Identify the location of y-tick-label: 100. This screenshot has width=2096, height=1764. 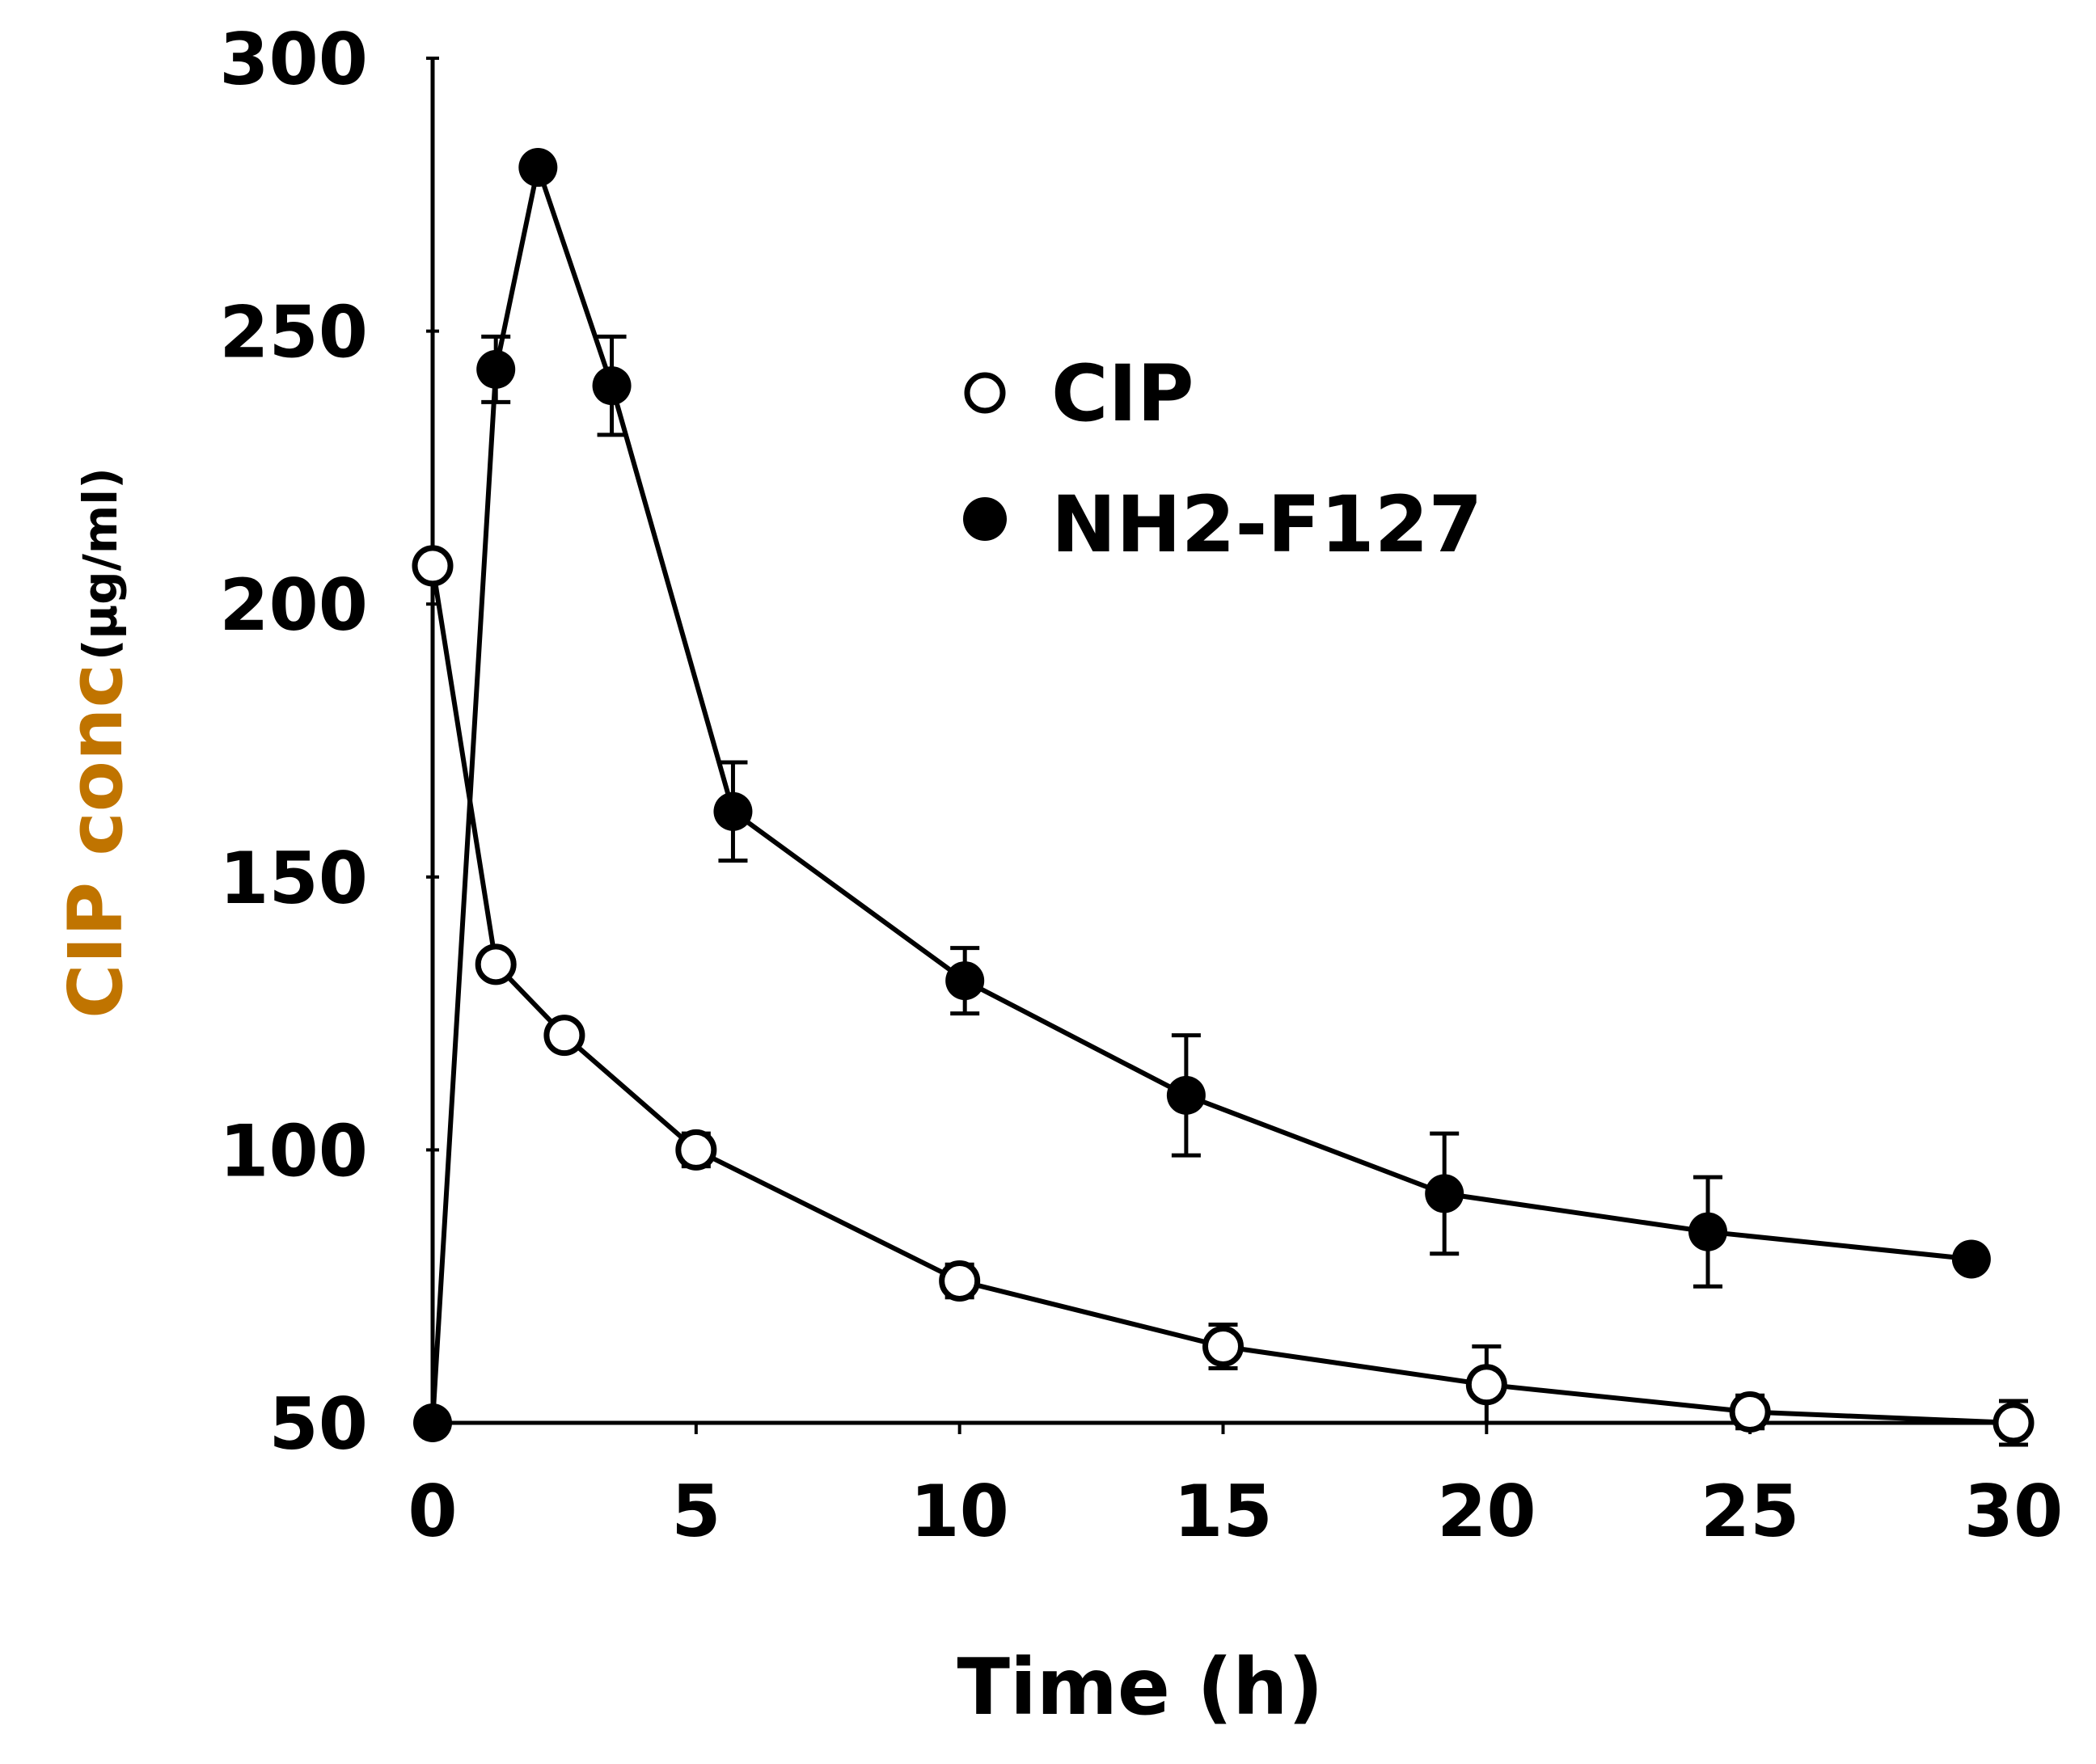
(294, 1151).